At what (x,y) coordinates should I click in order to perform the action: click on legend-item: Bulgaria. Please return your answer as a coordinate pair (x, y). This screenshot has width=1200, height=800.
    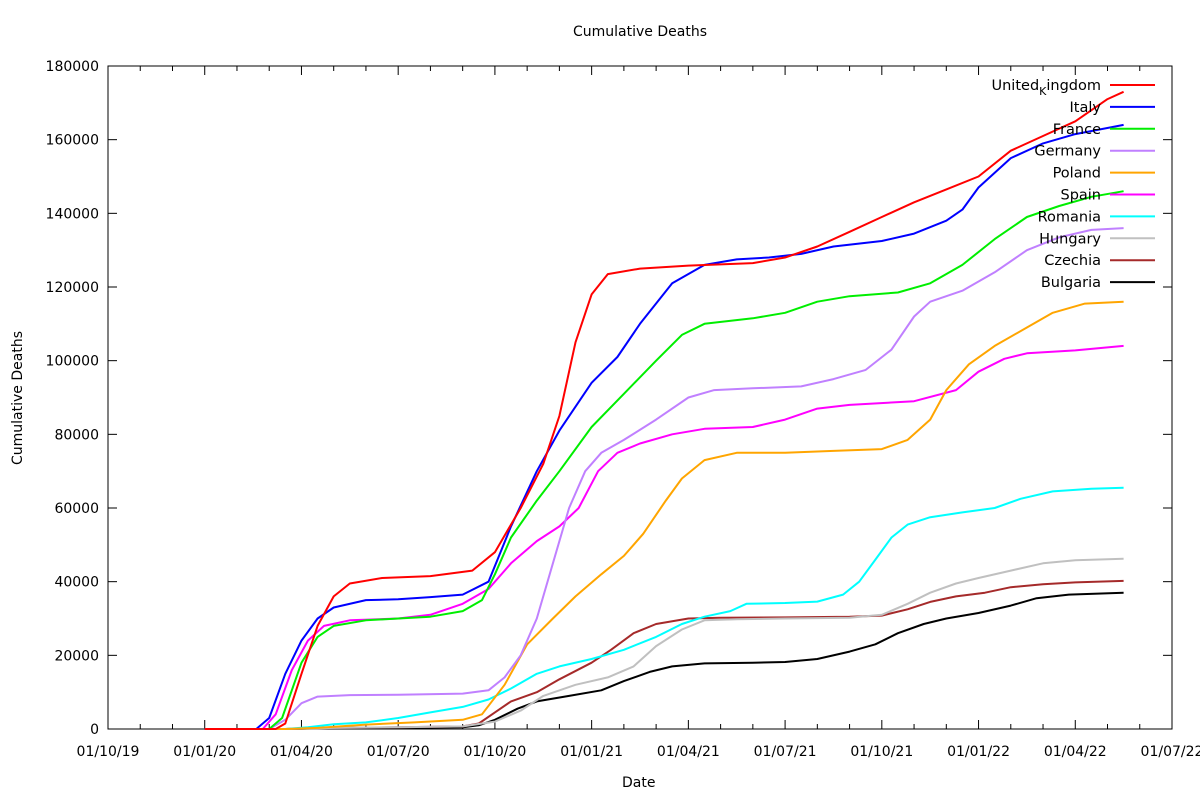
    Looking at the image, I should click on (1098, 283).